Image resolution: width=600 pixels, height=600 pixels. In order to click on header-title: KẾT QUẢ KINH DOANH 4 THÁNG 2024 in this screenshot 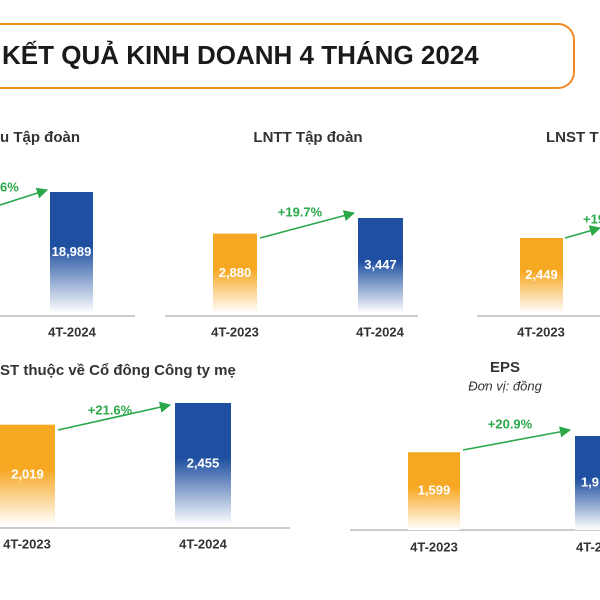, I will do `click(240, 55)`.